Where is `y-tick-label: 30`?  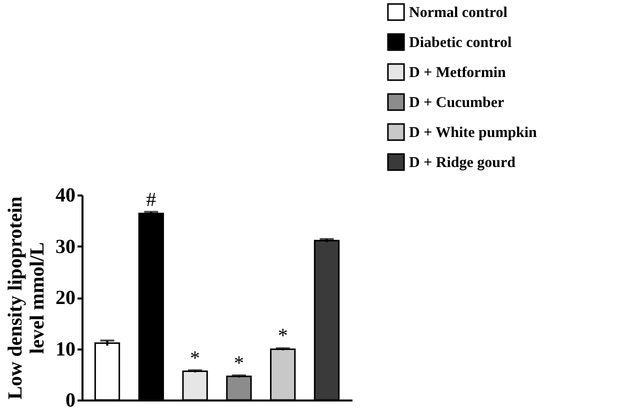 y-tick-label: 30 is located at coordinates (66, 247).